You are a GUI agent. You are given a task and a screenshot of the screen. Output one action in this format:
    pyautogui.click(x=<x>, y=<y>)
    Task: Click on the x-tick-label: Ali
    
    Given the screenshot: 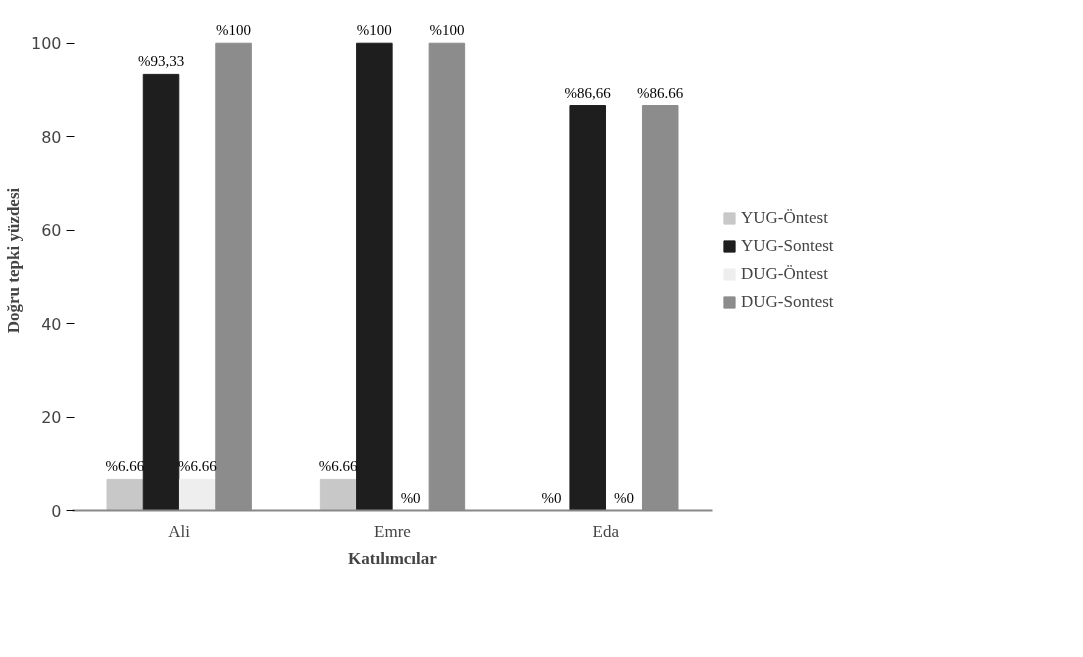 What is the action you would take?
    pyautogui.click(x=179, y=531)
    